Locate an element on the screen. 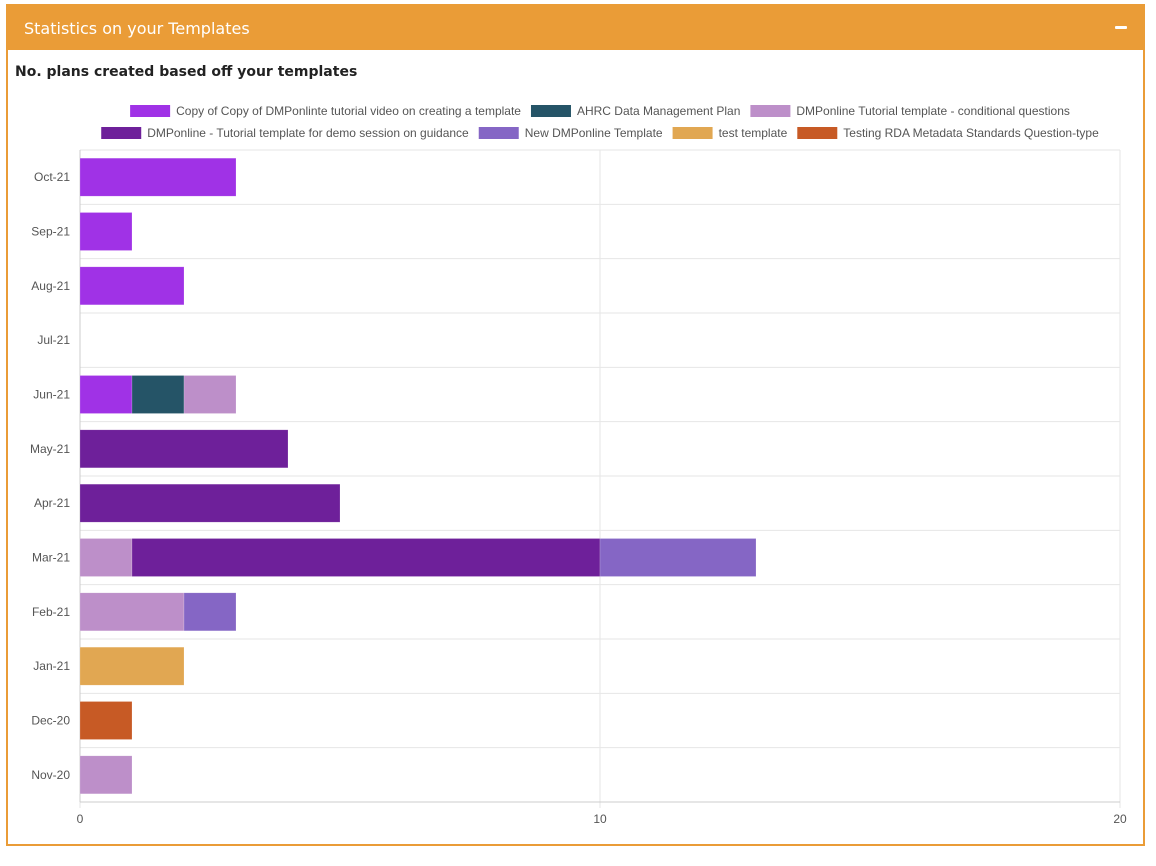 This screenshot has width=1156, height=866. collapse-button is located at coordinates (1122, 27).